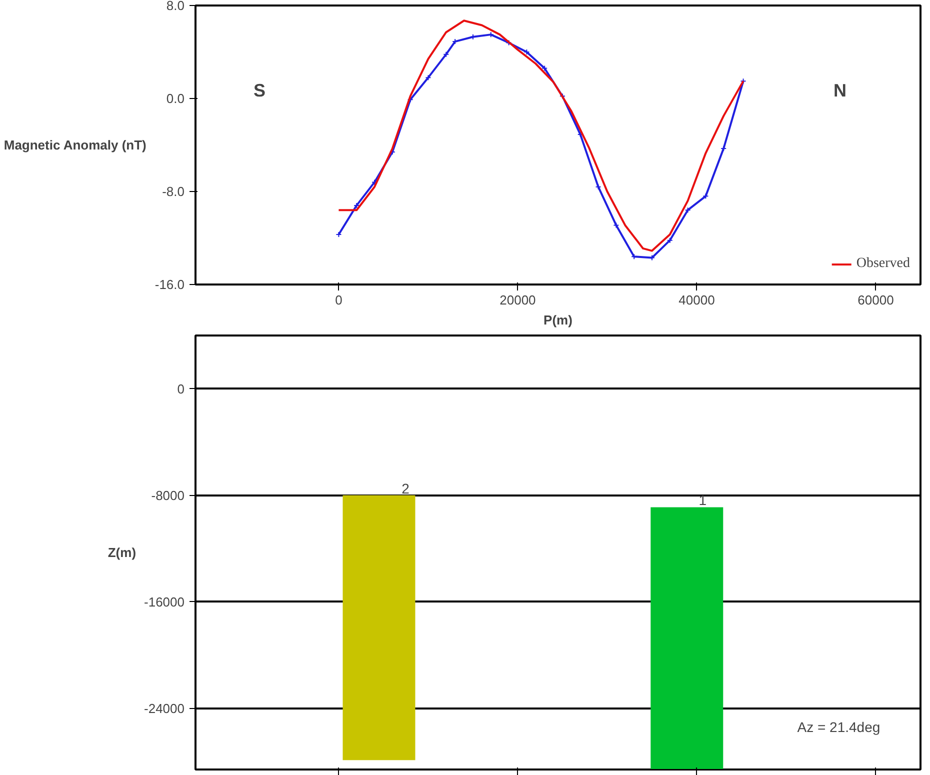 The image size is (930, 775). Describe the element at coordinates (558, 320) in the screenshot. I see `x-axis-title: P(m)` at that location.